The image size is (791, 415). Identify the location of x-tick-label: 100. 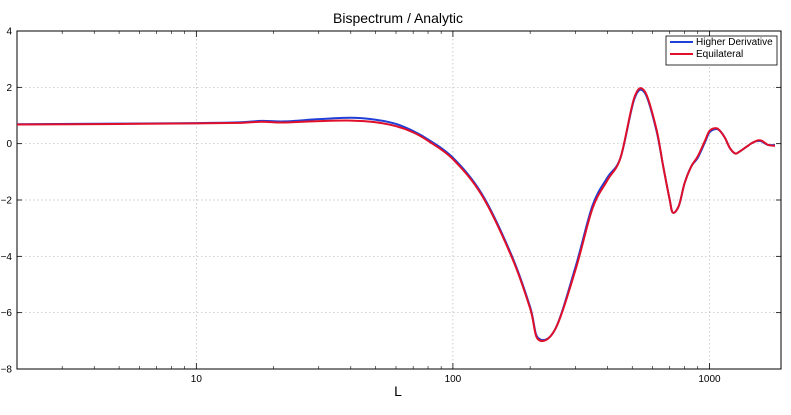
(453, 379).